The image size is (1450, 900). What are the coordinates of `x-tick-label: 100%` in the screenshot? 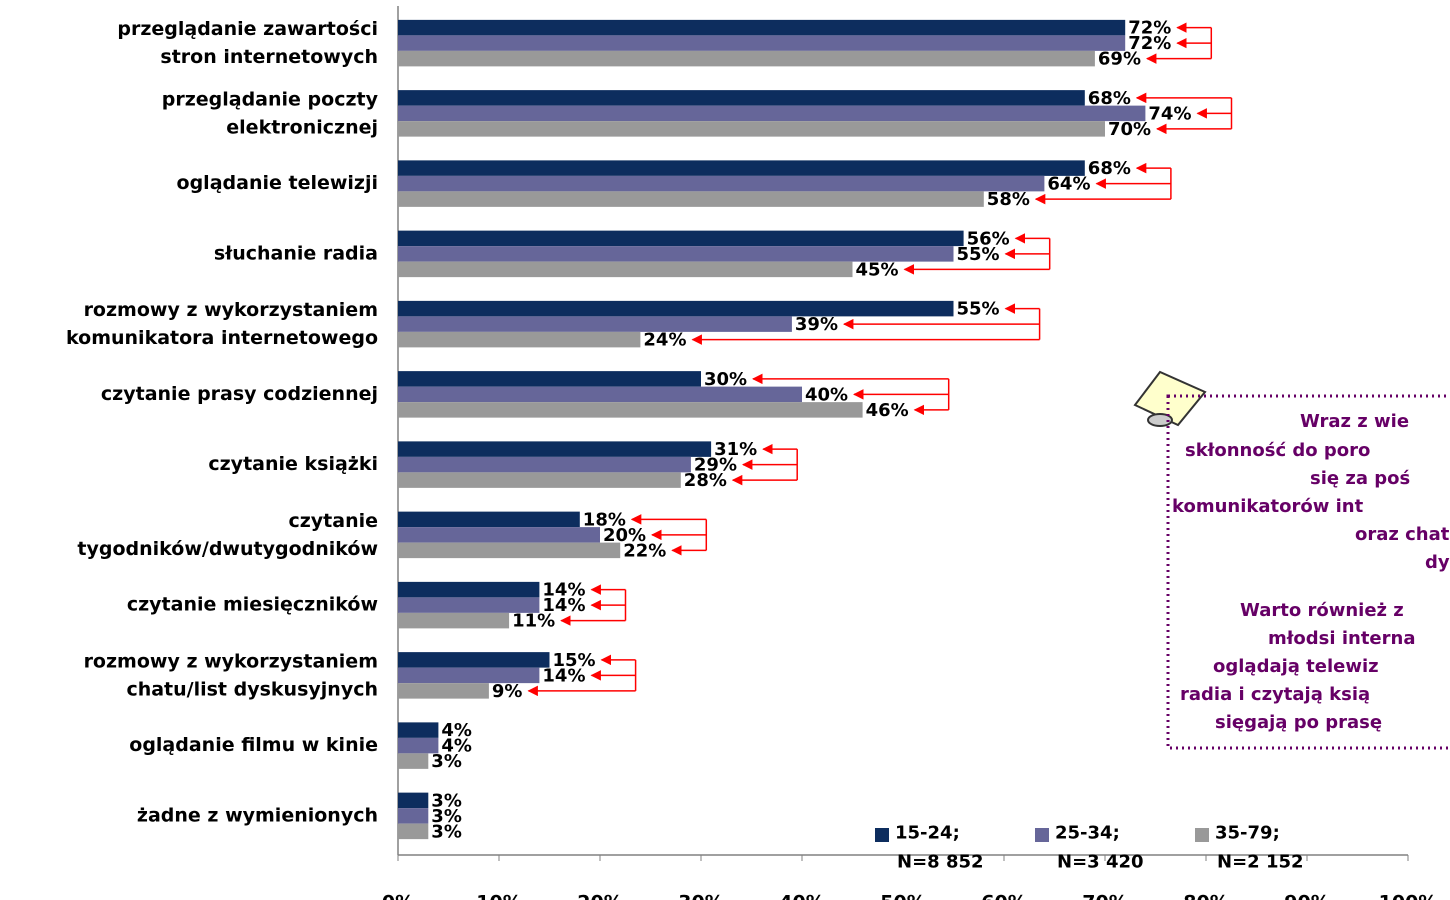 It's located at (1408, 896).